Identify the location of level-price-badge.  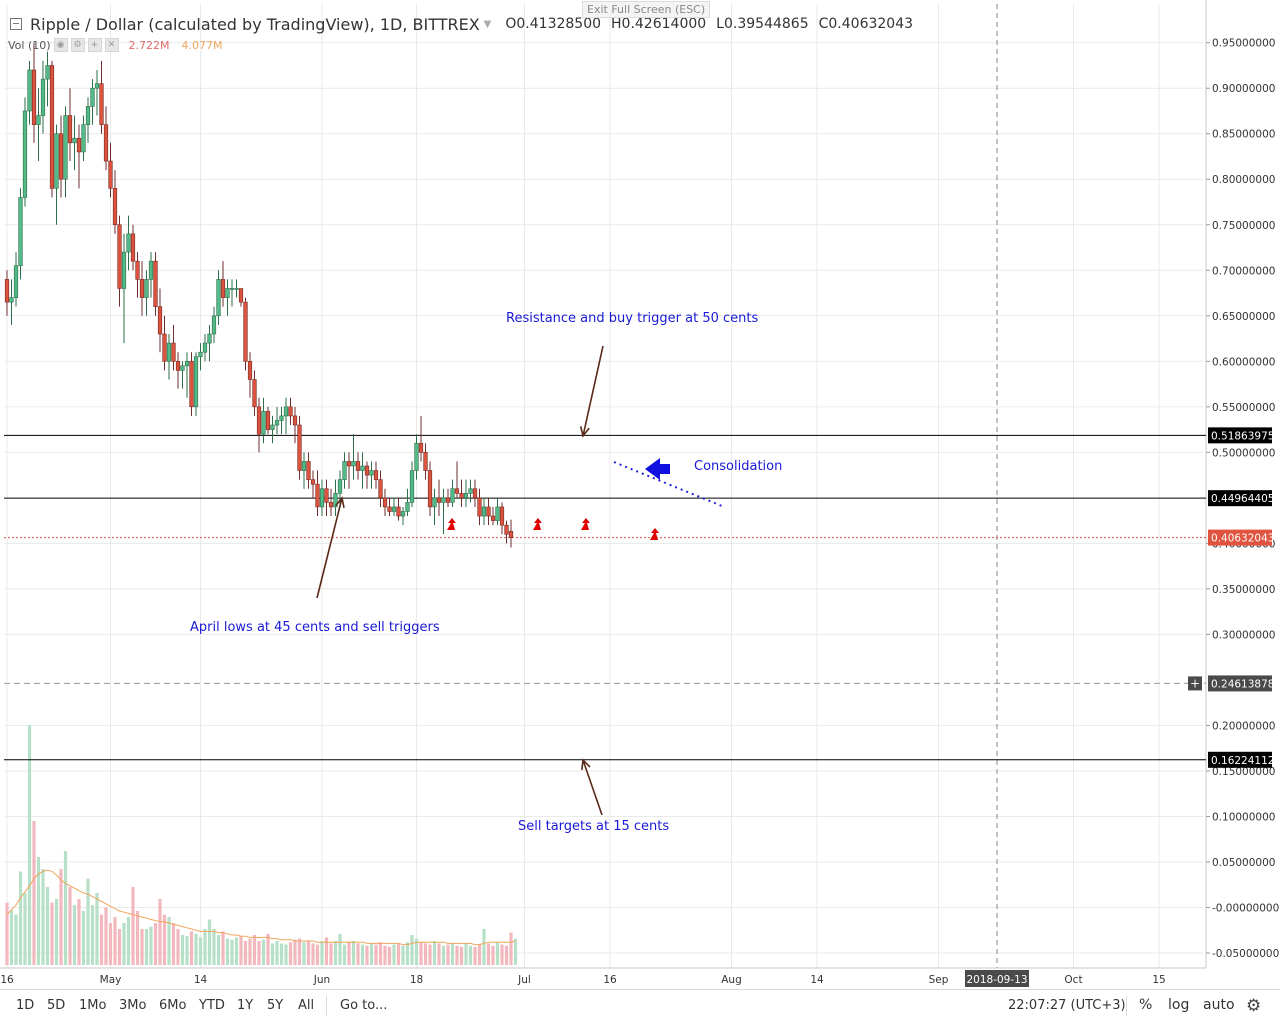
(1240, 537).